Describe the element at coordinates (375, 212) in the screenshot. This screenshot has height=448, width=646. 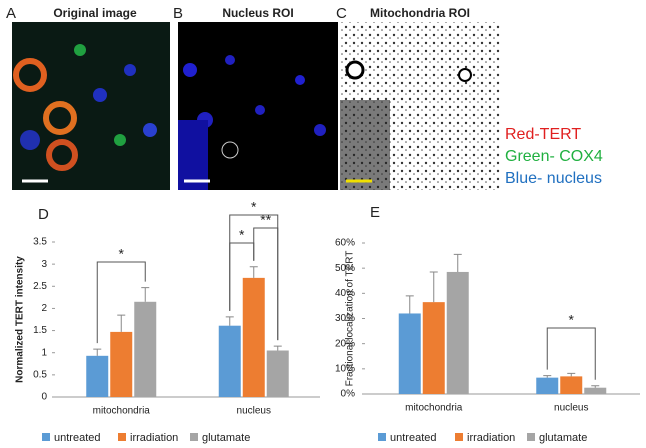
I see `panel-letter: E` at that location.